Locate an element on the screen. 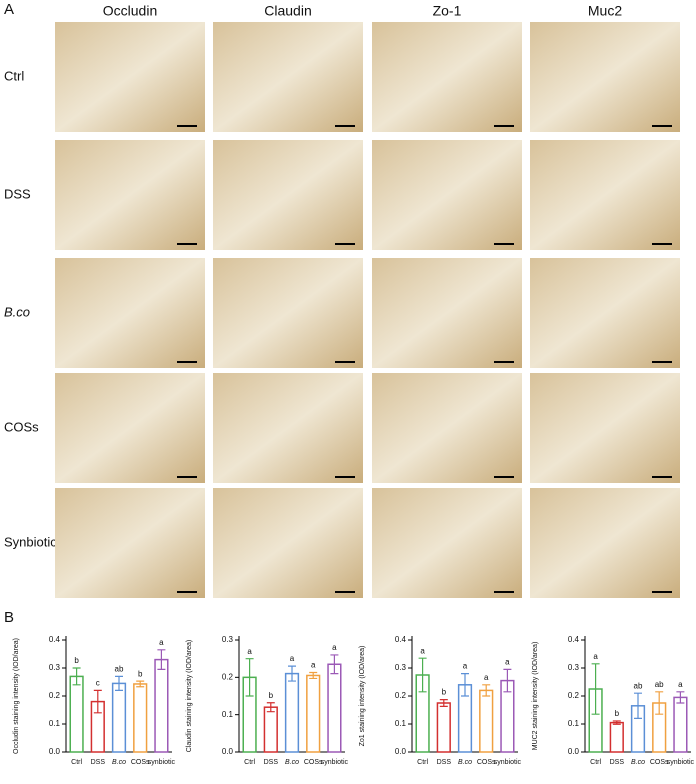 This screenshot has width=696, height=784. column-label: Muc2 is located at coordinates (605, 11).